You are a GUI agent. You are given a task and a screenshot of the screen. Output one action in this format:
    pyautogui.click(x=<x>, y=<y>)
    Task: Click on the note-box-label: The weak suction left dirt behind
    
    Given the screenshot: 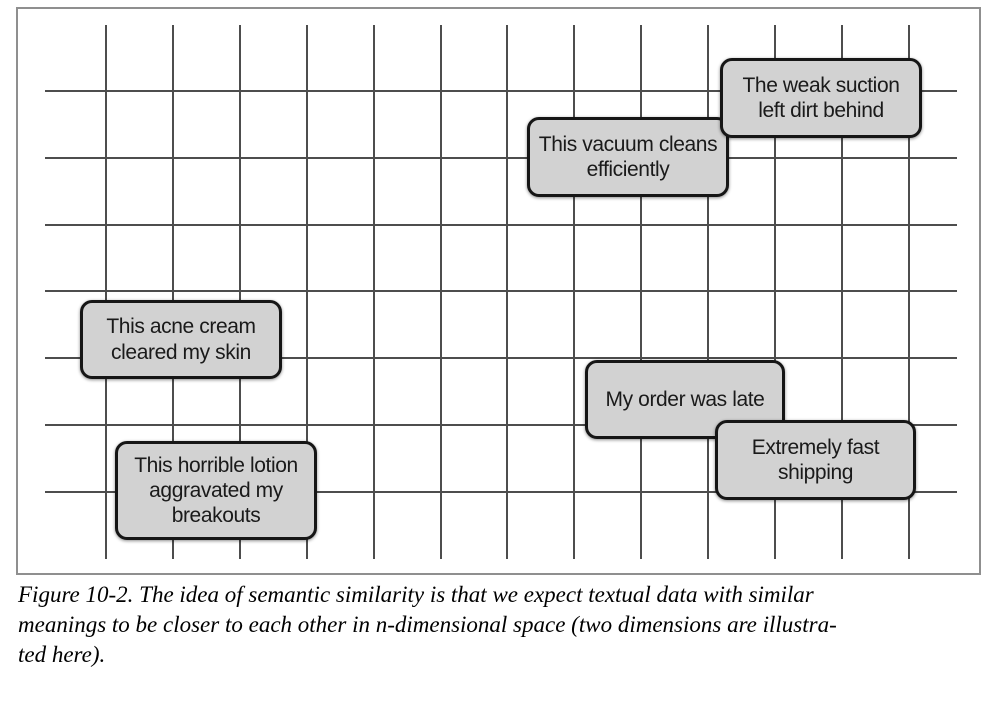 What is the action you would take?
    pyautogui.click(x=821, y=97)
    